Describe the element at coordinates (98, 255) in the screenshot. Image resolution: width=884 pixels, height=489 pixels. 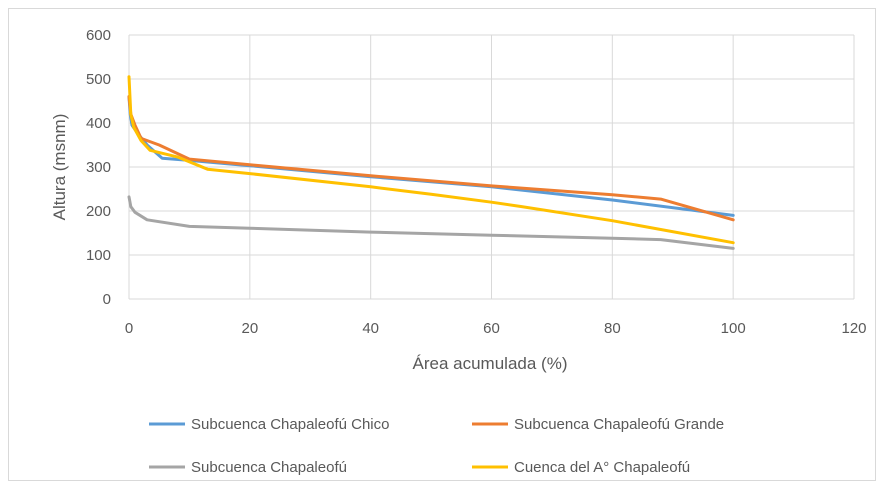
I see `y-tick-label: 100` at that location.